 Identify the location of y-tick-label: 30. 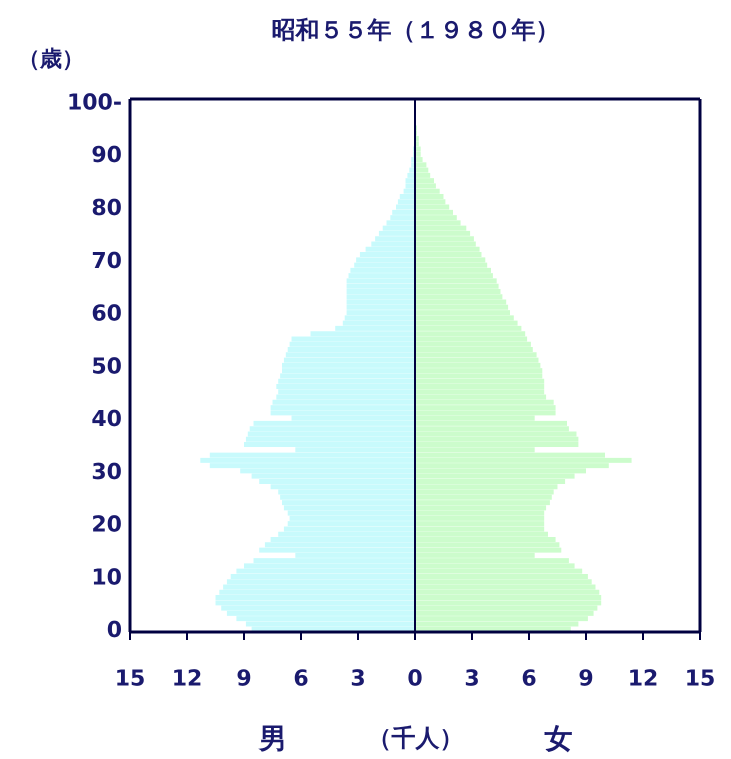
(106, 472).